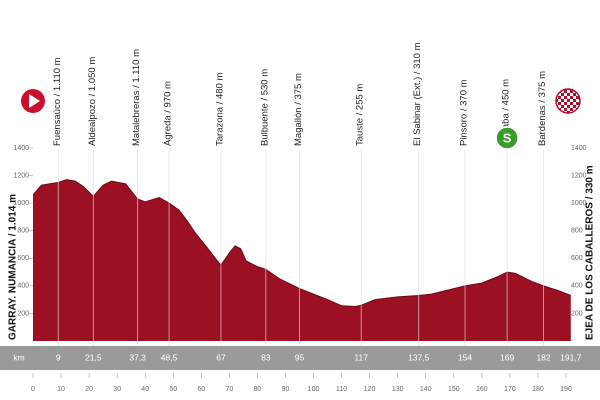 This screenshot has width=600, height=400. I want to click on waypoint-label: Sádaba / 450 m, so click(506, 112).